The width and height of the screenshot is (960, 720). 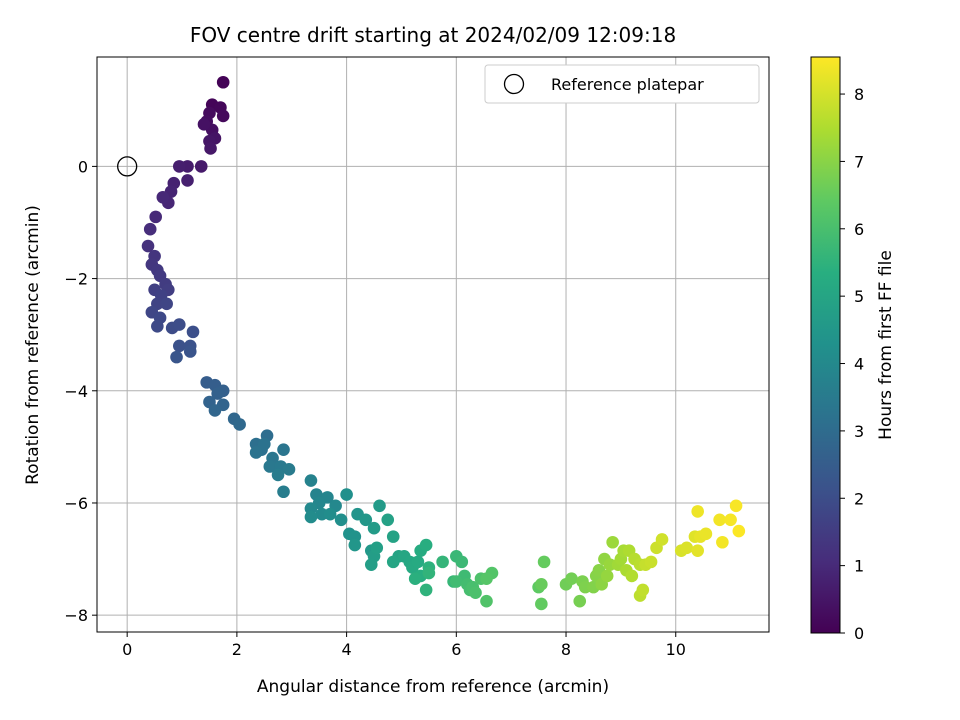 What do you see at coordinates (433, 687) in the screenshot?
I see `x-axis-label: Angular distance from reference (arcmin)` at bounding box center [433, 687].